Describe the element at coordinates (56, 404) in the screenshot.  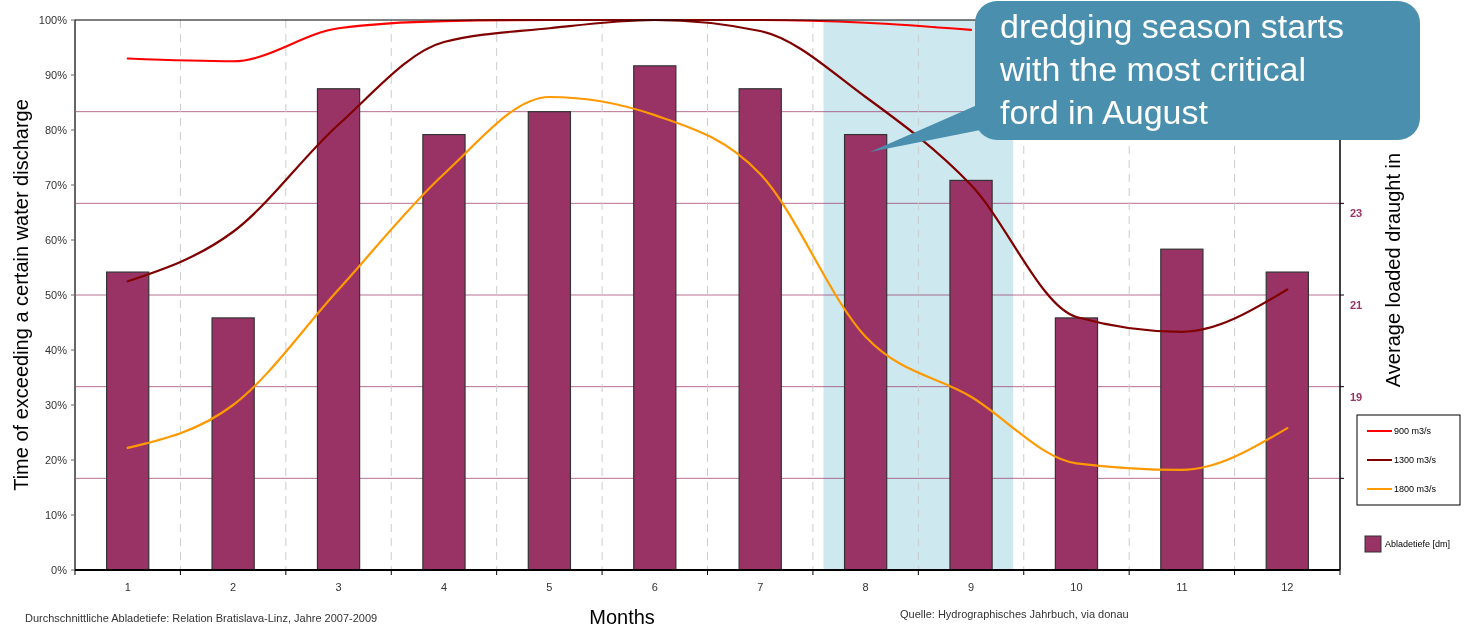
I see `y-tick-label: 30%` at that location.